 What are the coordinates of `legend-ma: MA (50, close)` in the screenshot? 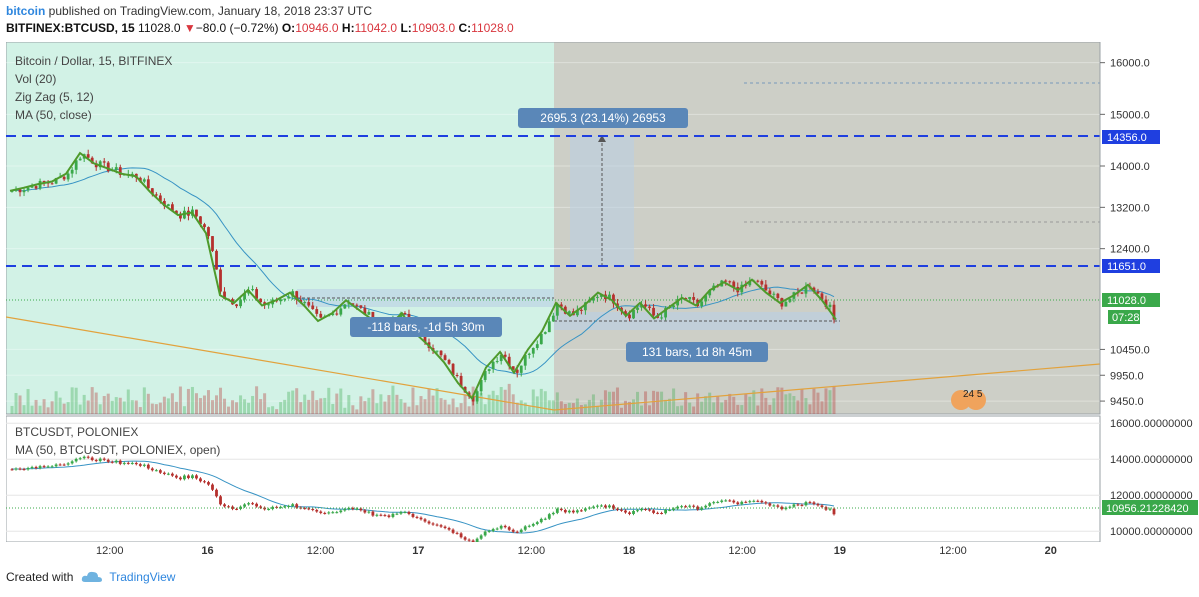 It's located at (53, 115).